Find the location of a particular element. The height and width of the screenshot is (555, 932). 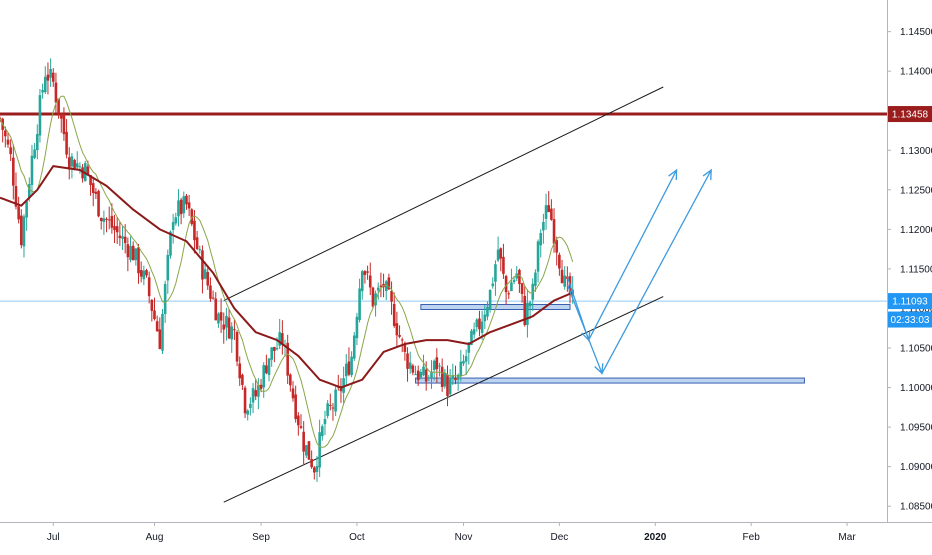

time-axis: JulAugSepOctNovDec2020FebMarAprMay is located at coordinates (466, 532).